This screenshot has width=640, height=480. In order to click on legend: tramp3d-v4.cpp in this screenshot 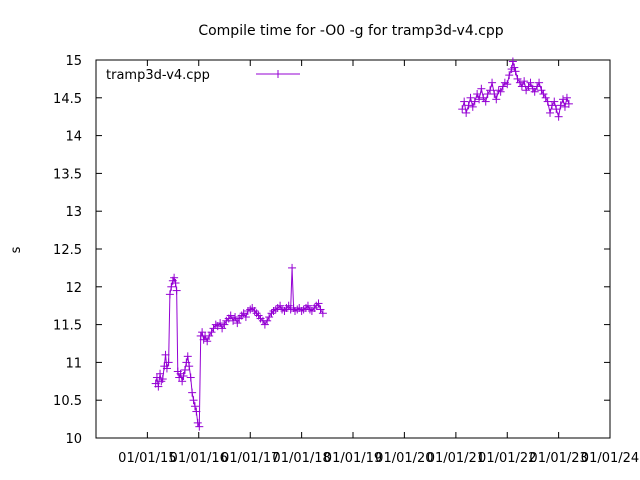, I will do `click(203, 75)`.